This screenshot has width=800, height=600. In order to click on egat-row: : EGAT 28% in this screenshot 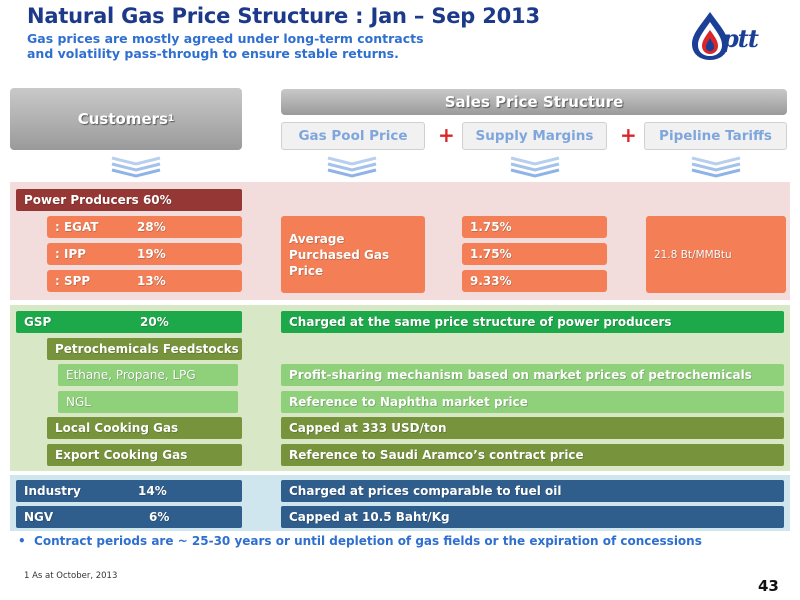, I will do `click(144, 227)`.